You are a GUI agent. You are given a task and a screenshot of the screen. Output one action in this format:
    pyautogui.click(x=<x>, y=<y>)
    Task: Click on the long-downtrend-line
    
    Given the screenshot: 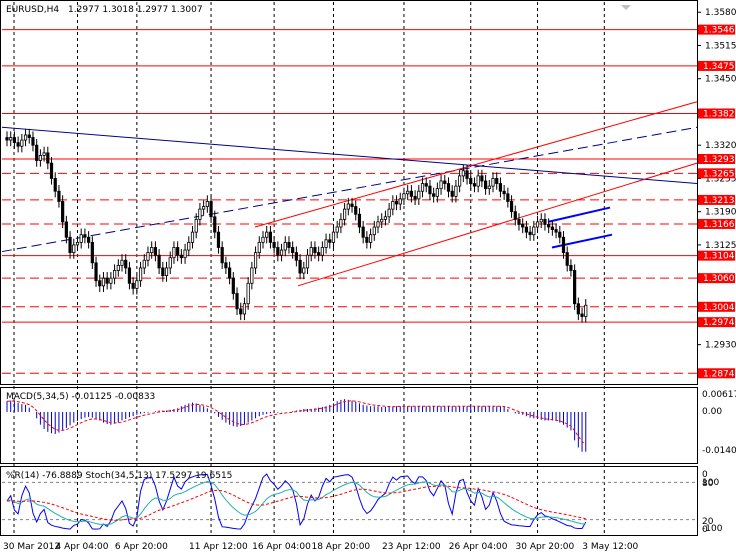 What is the action you would take?
    pyautogui.click(x=349, y=155)
    